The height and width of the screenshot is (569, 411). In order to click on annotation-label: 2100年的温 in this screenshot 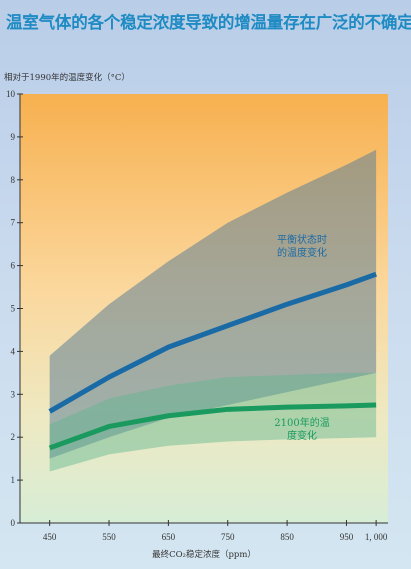, I will do `click(301, 422)`.